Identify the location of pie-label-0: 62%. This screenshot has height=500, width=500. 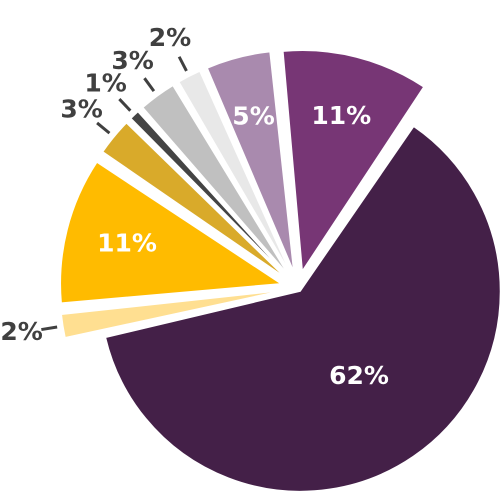
(359, 375).